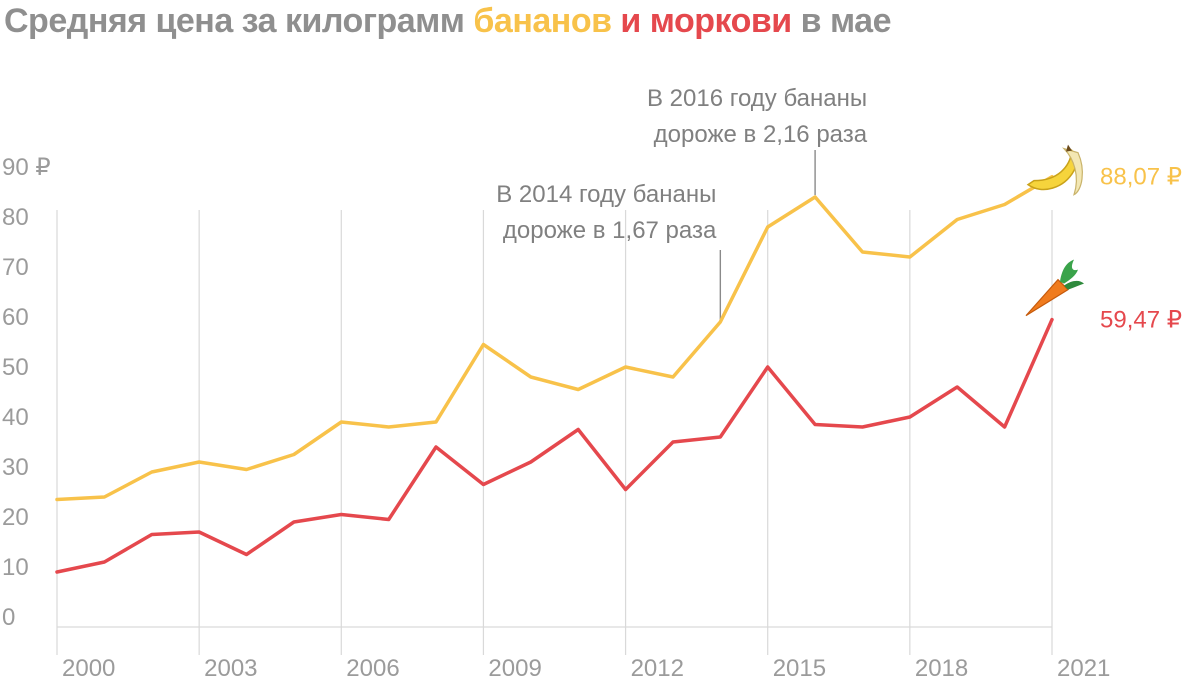 The image size is (1200, 682). What do you see at coordinates (1069, 271) in the screenshot?
I see `carrot-leaves` at bounding box center [1069, 271].